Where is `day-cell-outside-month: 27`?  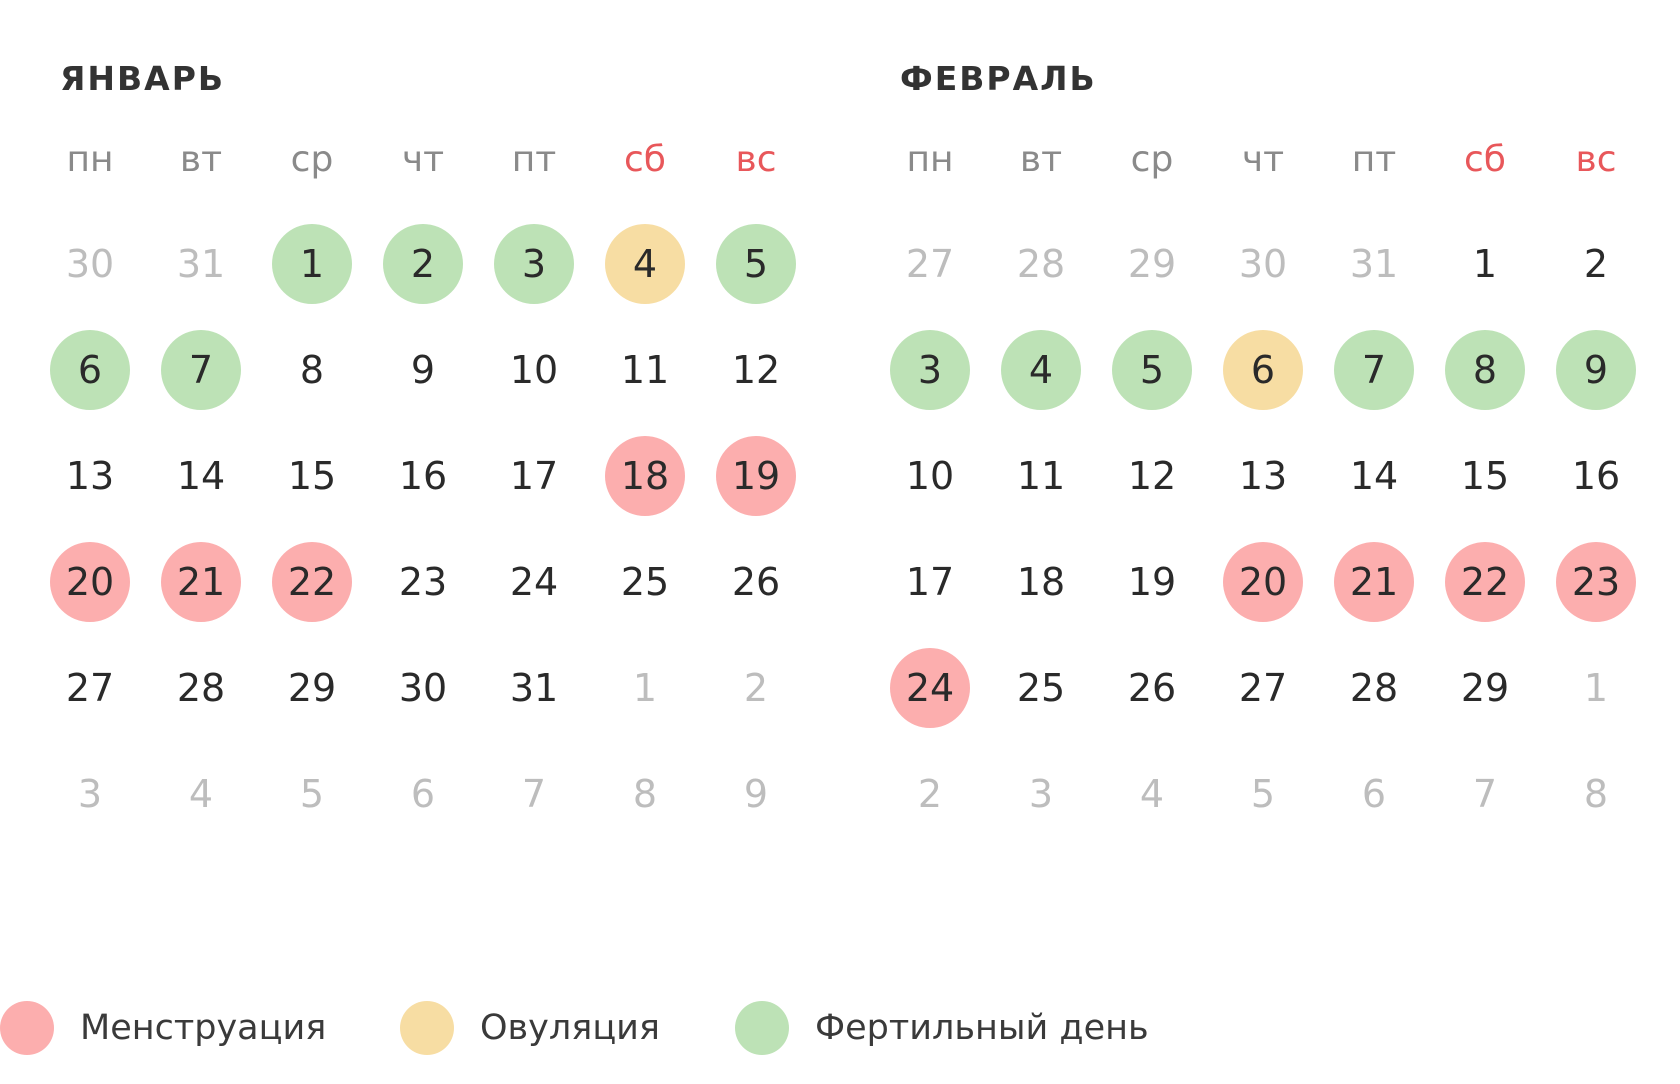
day-cell-outside-month: 27 is located at coordinates (930, 264).